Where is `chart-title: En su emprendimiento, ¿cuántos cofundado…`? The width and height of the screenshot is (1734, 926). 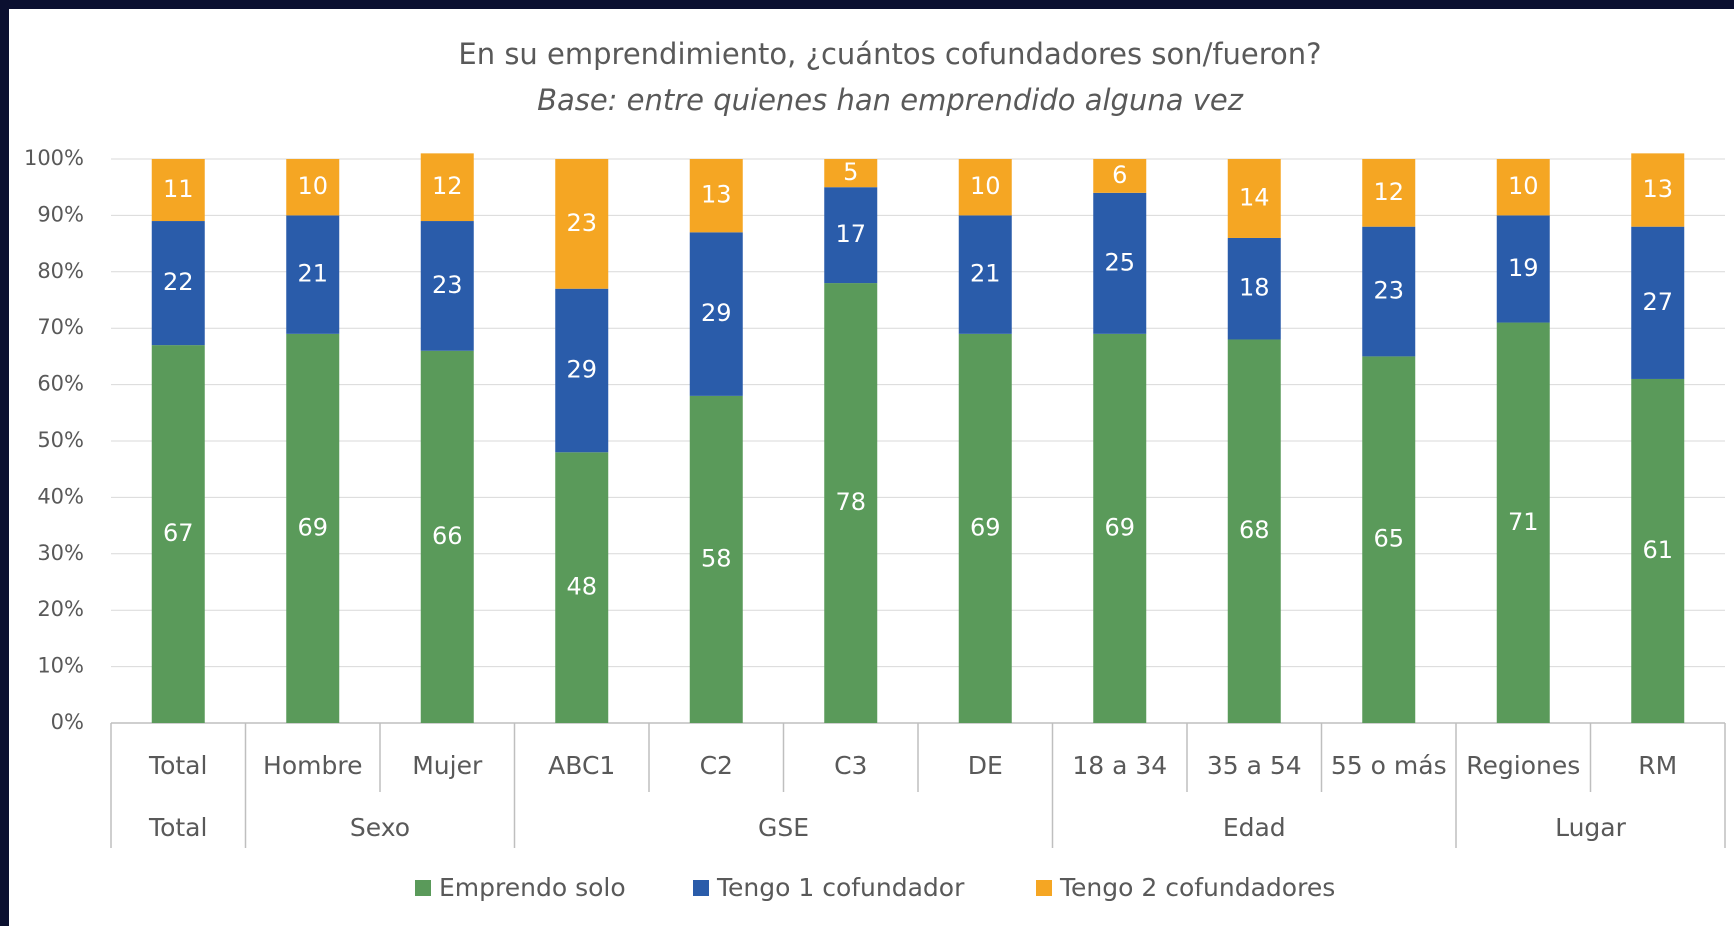
chart-title: En su emprendimiento, ¿cuántos cofundado… is located at coordinates (889, 54).